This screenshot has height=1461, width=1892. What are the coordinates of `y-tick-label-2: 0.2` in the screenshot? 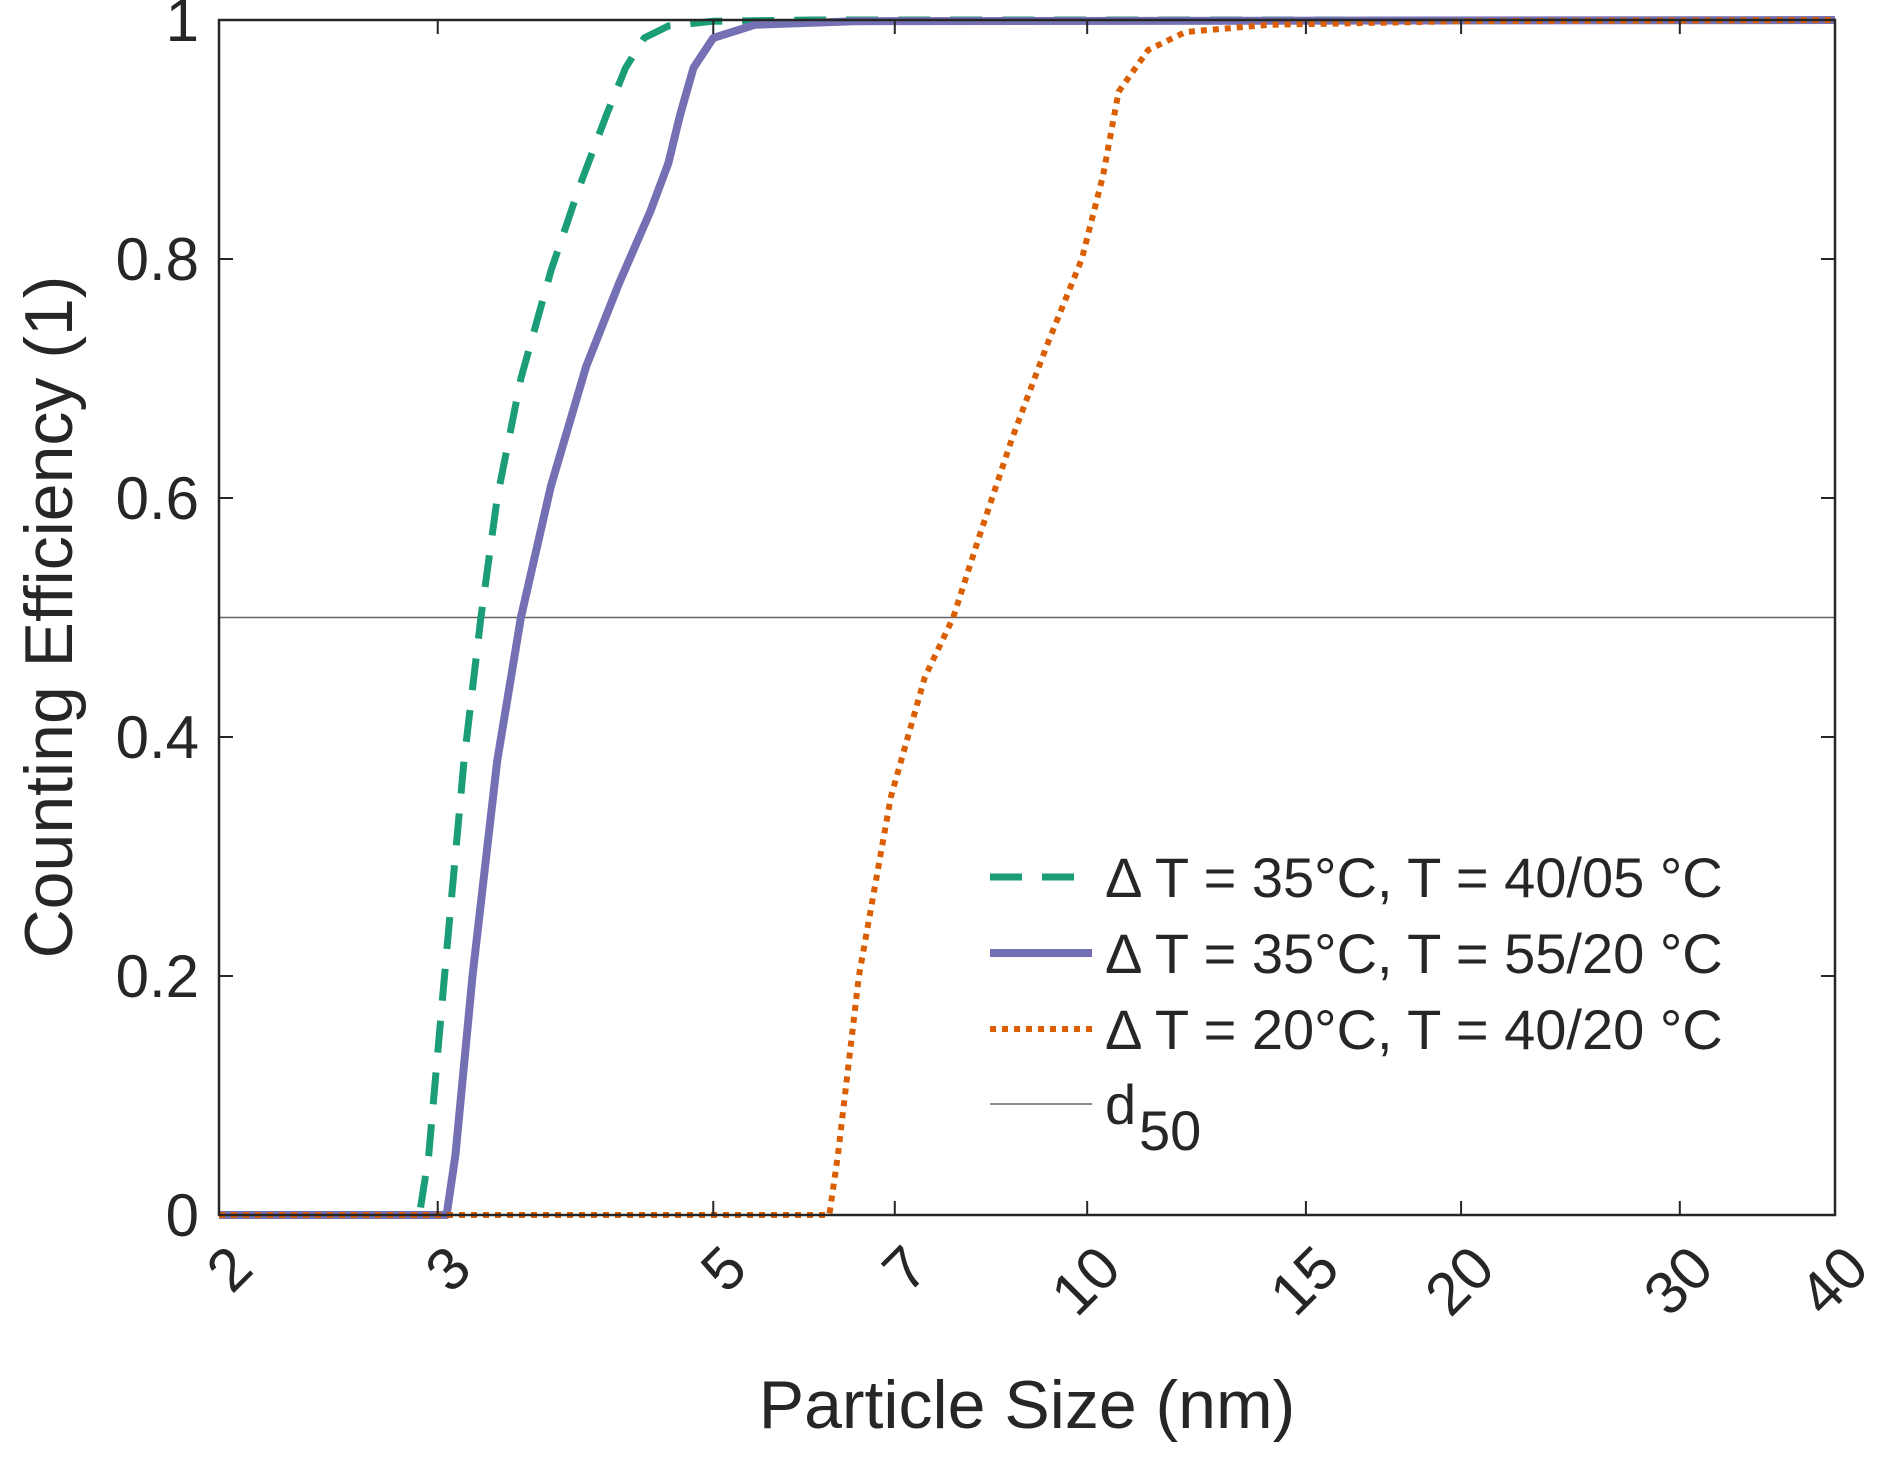 It's located at (157, 976).